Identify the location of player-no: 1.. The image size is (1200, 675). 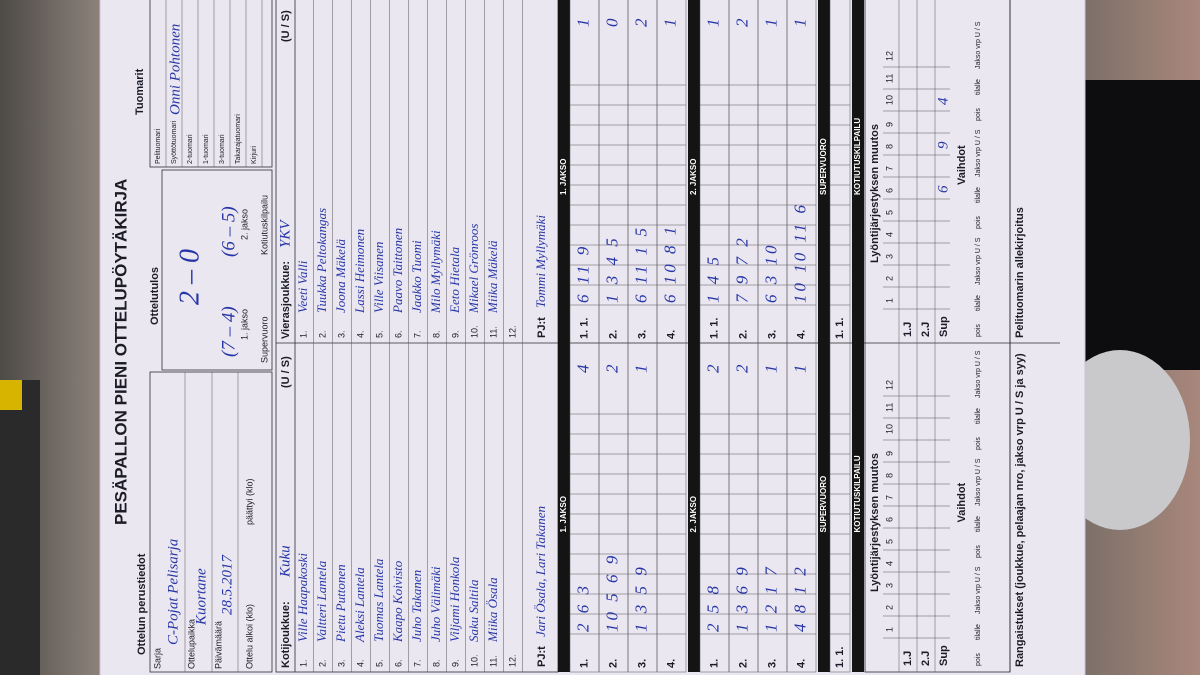
(303, 663).